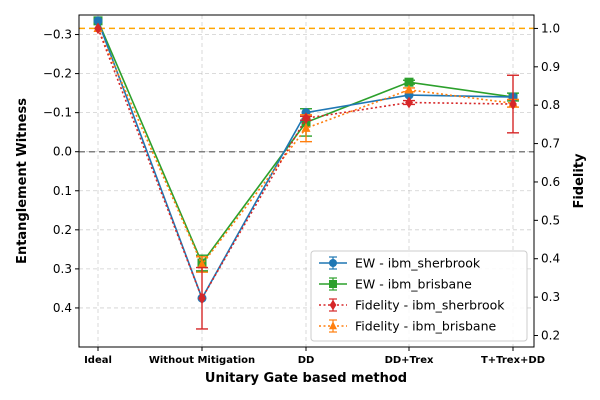  Describe the element at coordinates (550, 105) in the screenshot. I see `right-tick-label: 0.8` at that location.